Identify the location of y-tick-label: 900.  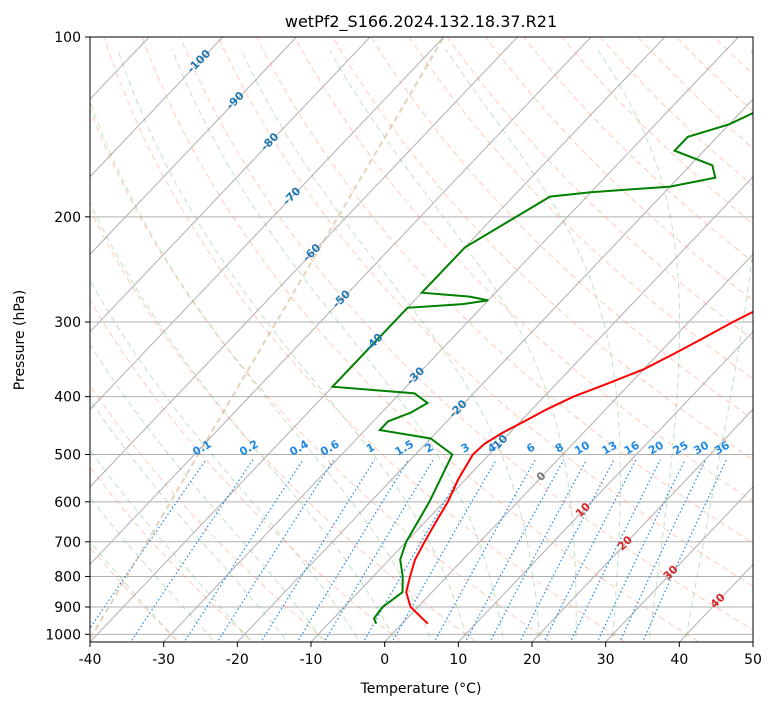
(67, 608).